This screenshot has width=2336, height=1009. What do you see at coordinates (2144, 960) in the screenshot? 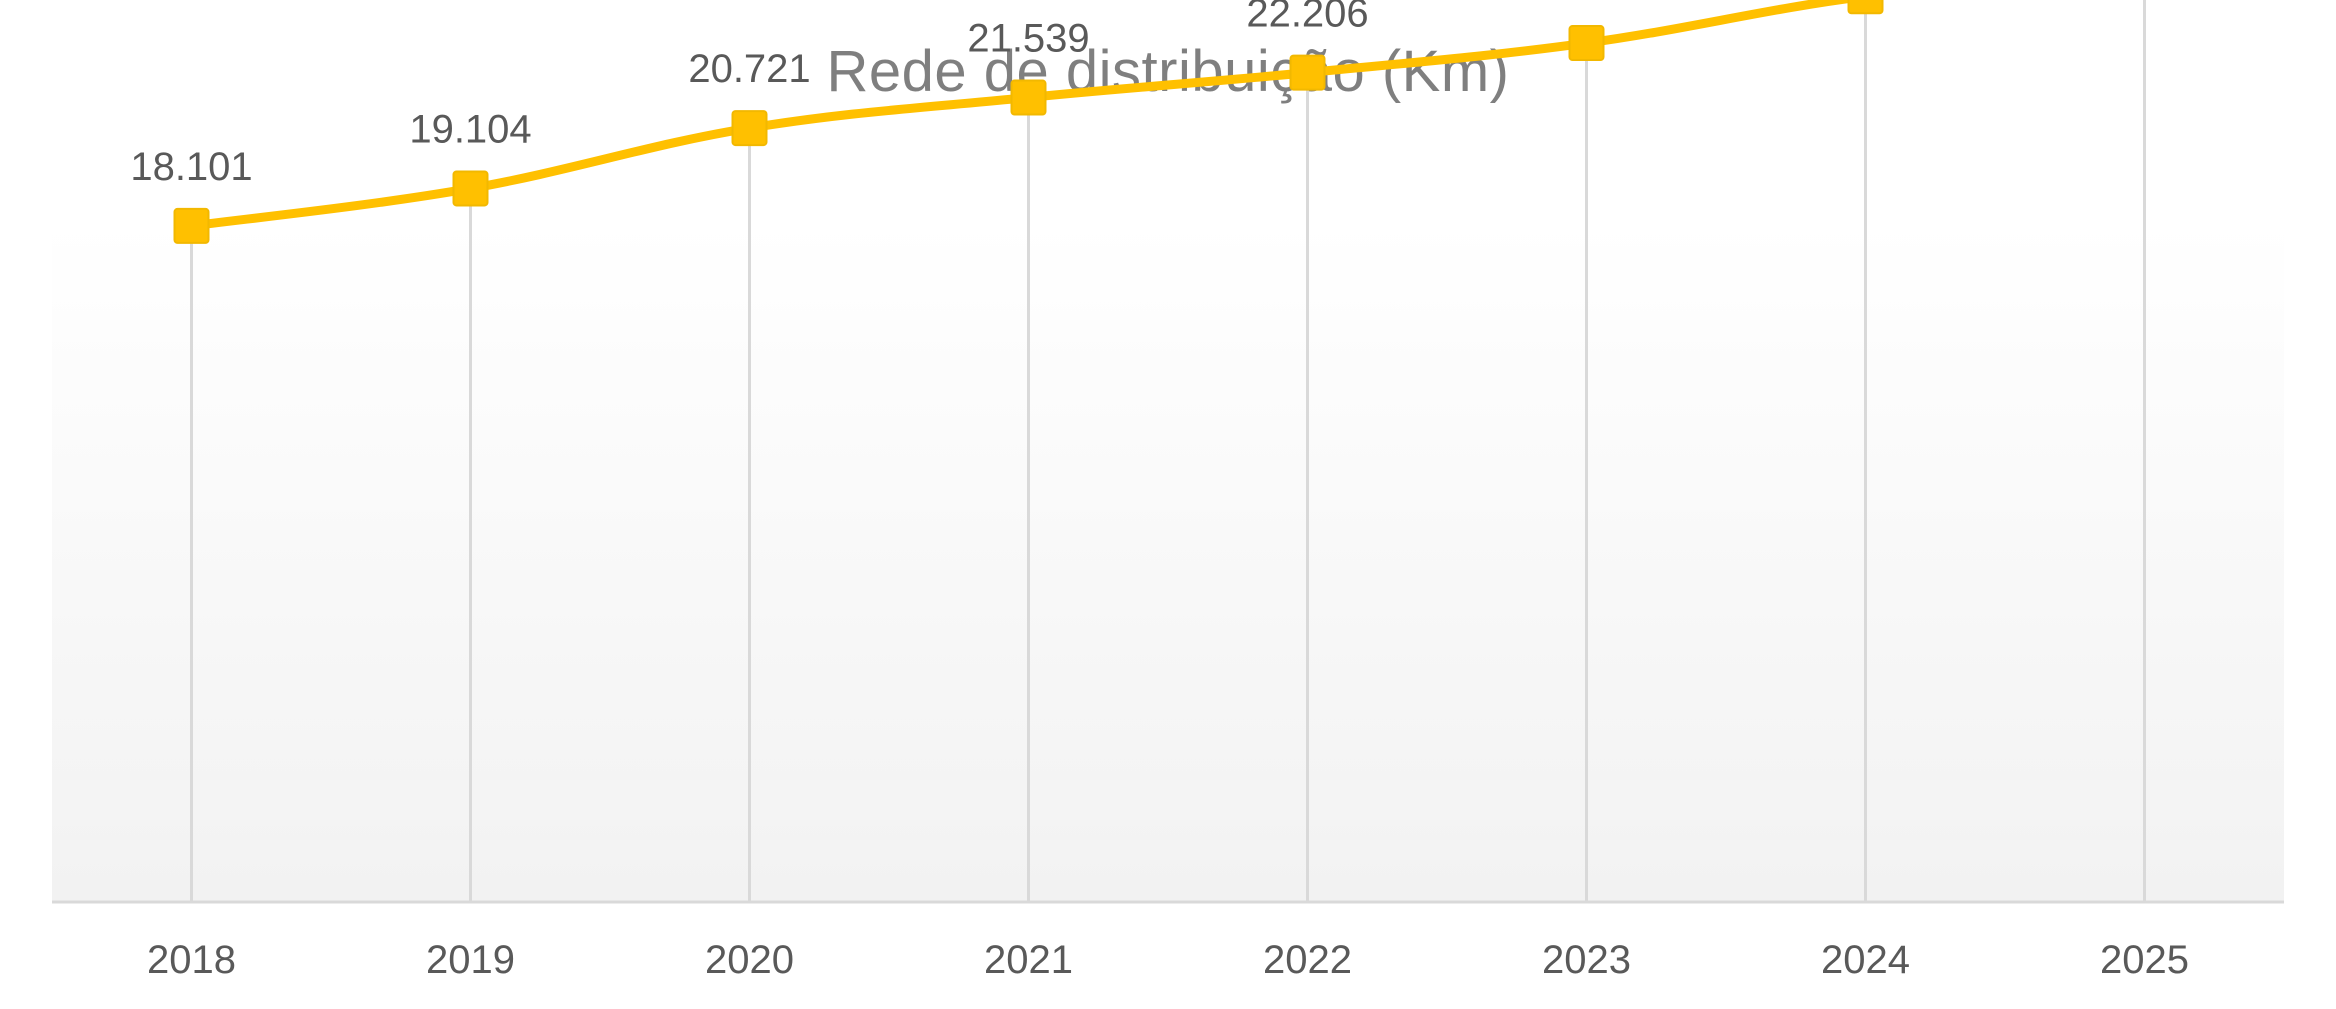
I see `x-tick-2025: 2025` at bounding box center [2144, 960].